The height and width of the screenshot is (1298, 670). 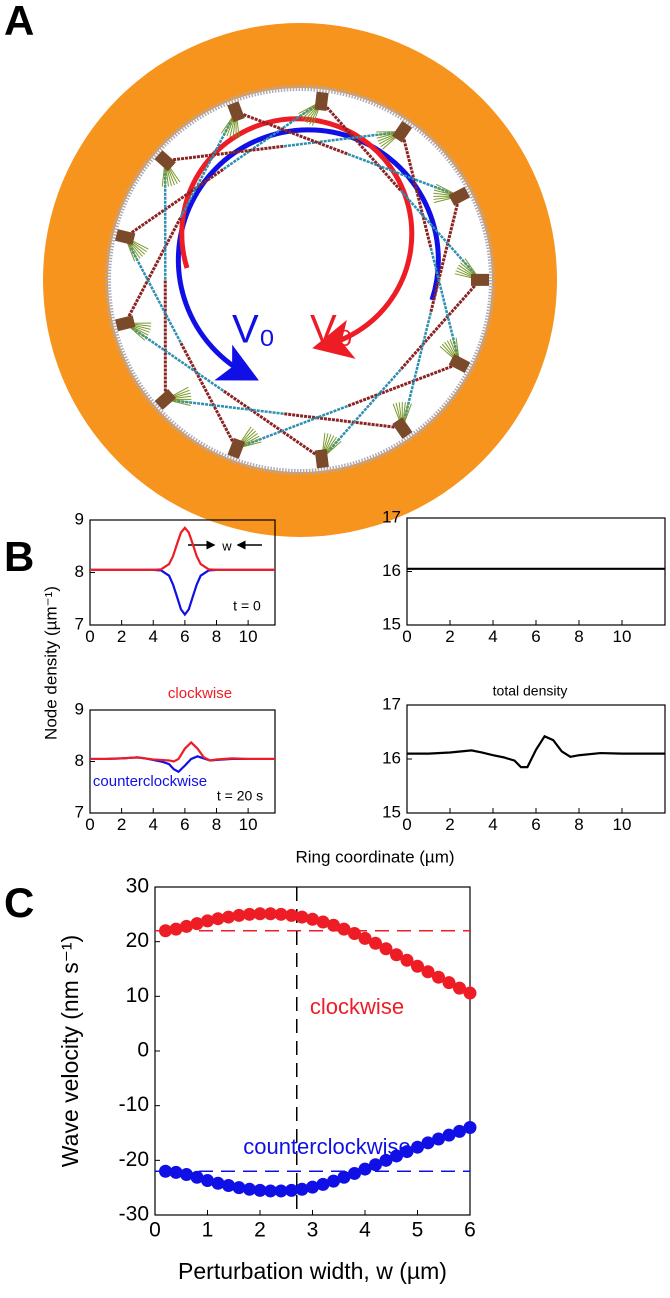 What do you see at coordinates (312, 1271) in the screenshot?
I see `x-axis-label: Perturbation width, w (µm)` at bounding box center [312, 1271].